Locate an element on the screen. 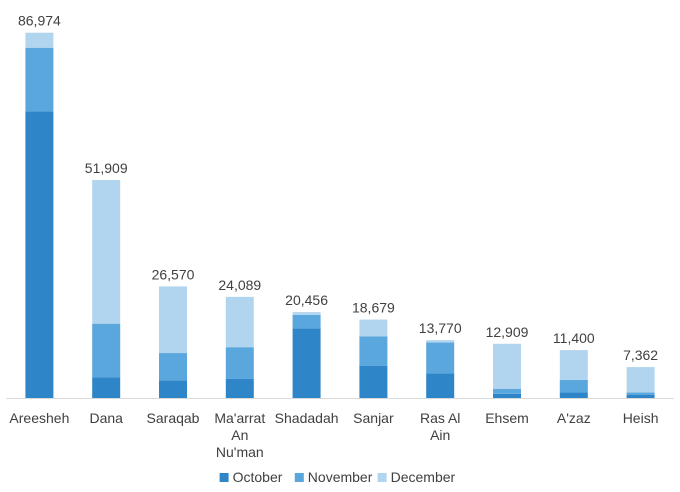 The width and height of the screenshot is (680, 492). x-tick-label-3: Ma'arrat An Nu'man is located at coordinates (239, 435).